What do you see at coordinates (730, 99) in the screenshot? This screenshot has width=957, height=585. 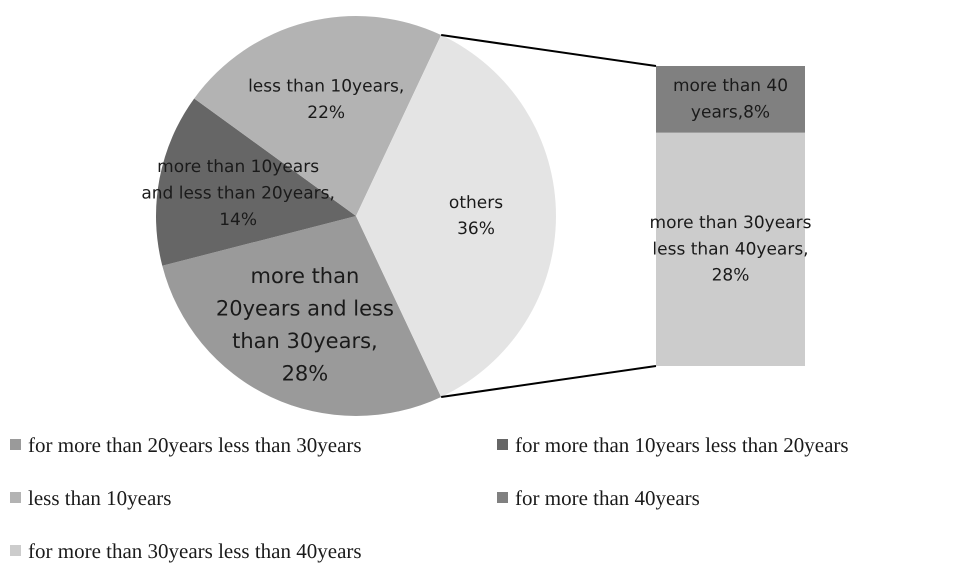 I see `data-label: more than 40 years,8%` at bounding box center [730, 99].